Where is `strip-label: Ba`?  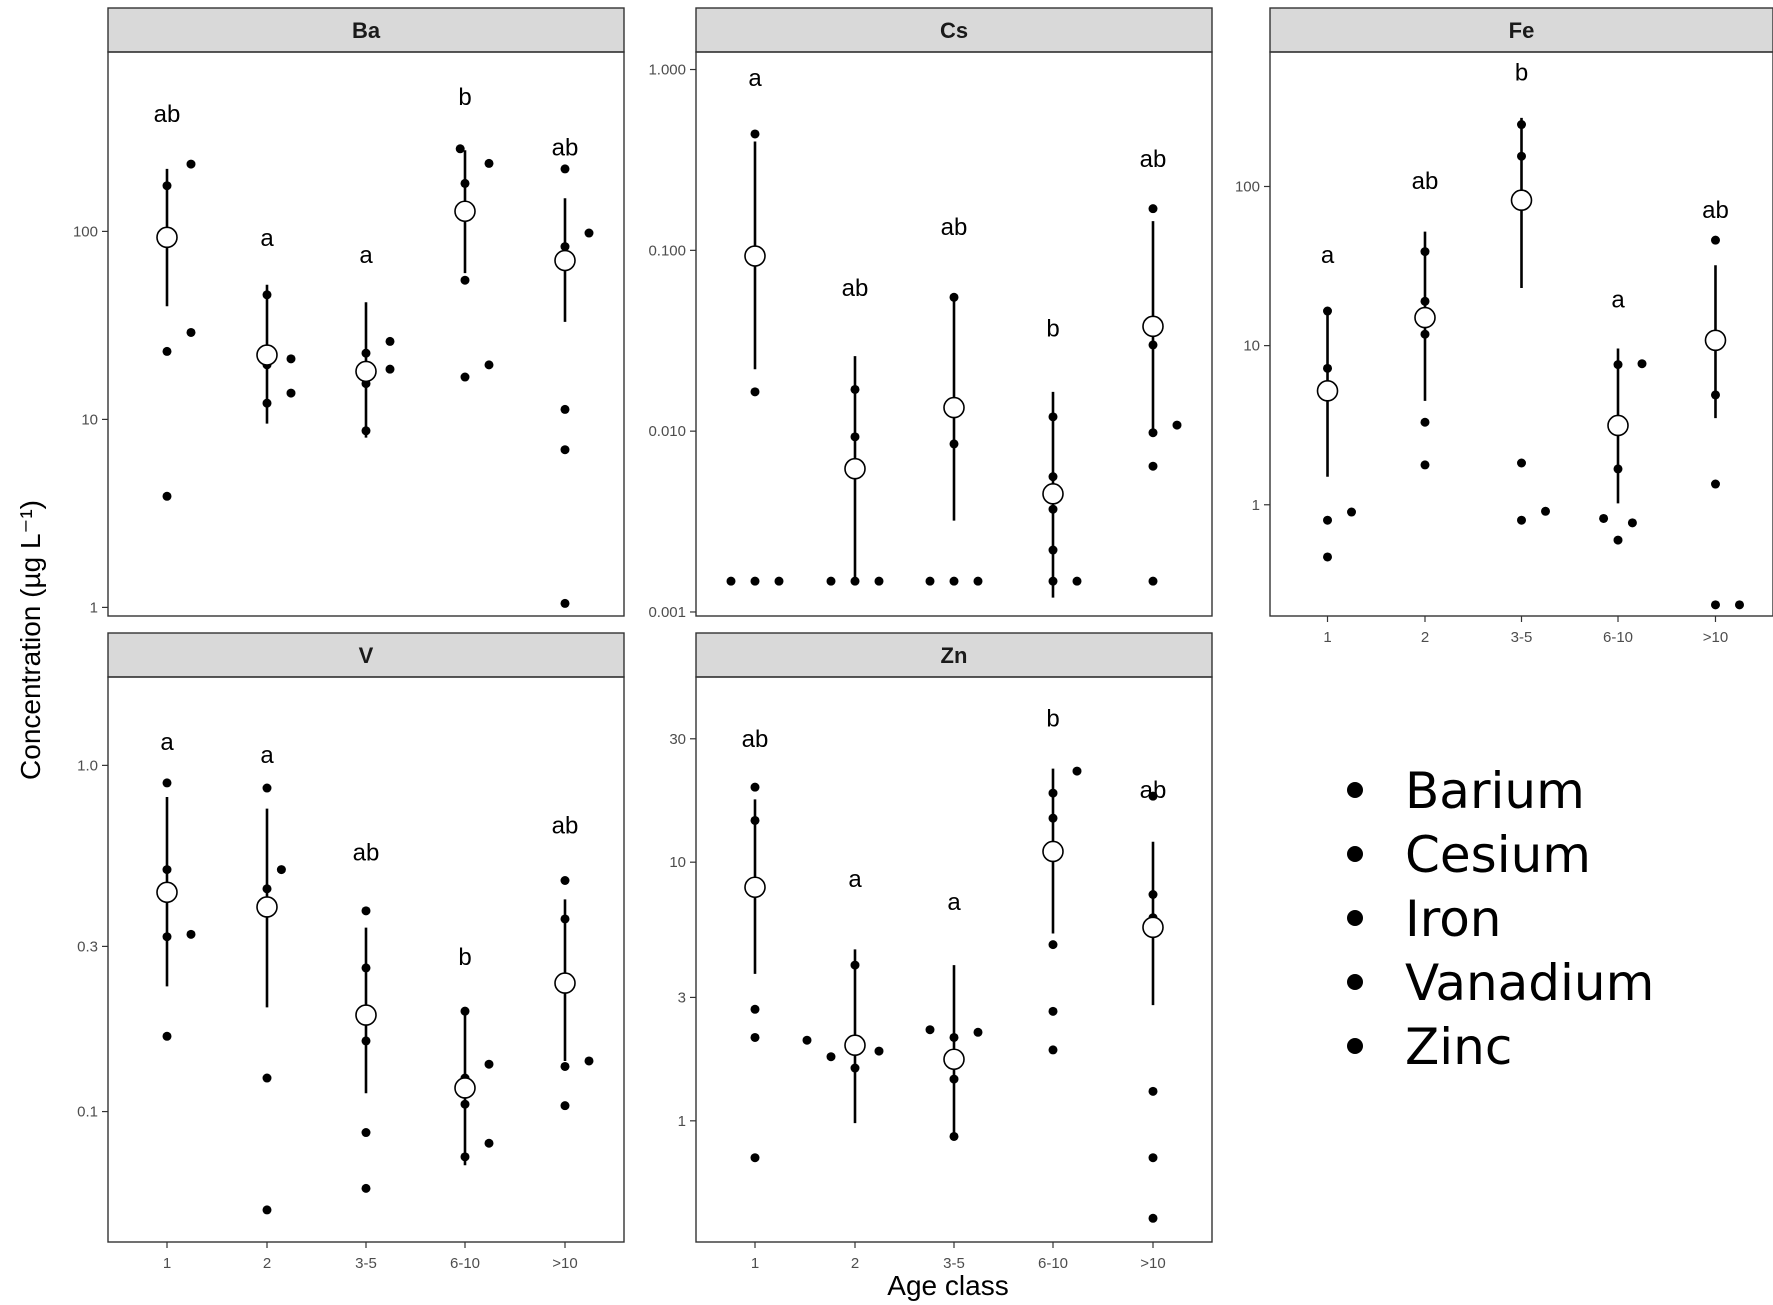 strip-label: Ba is located at coordinates (366, 30).